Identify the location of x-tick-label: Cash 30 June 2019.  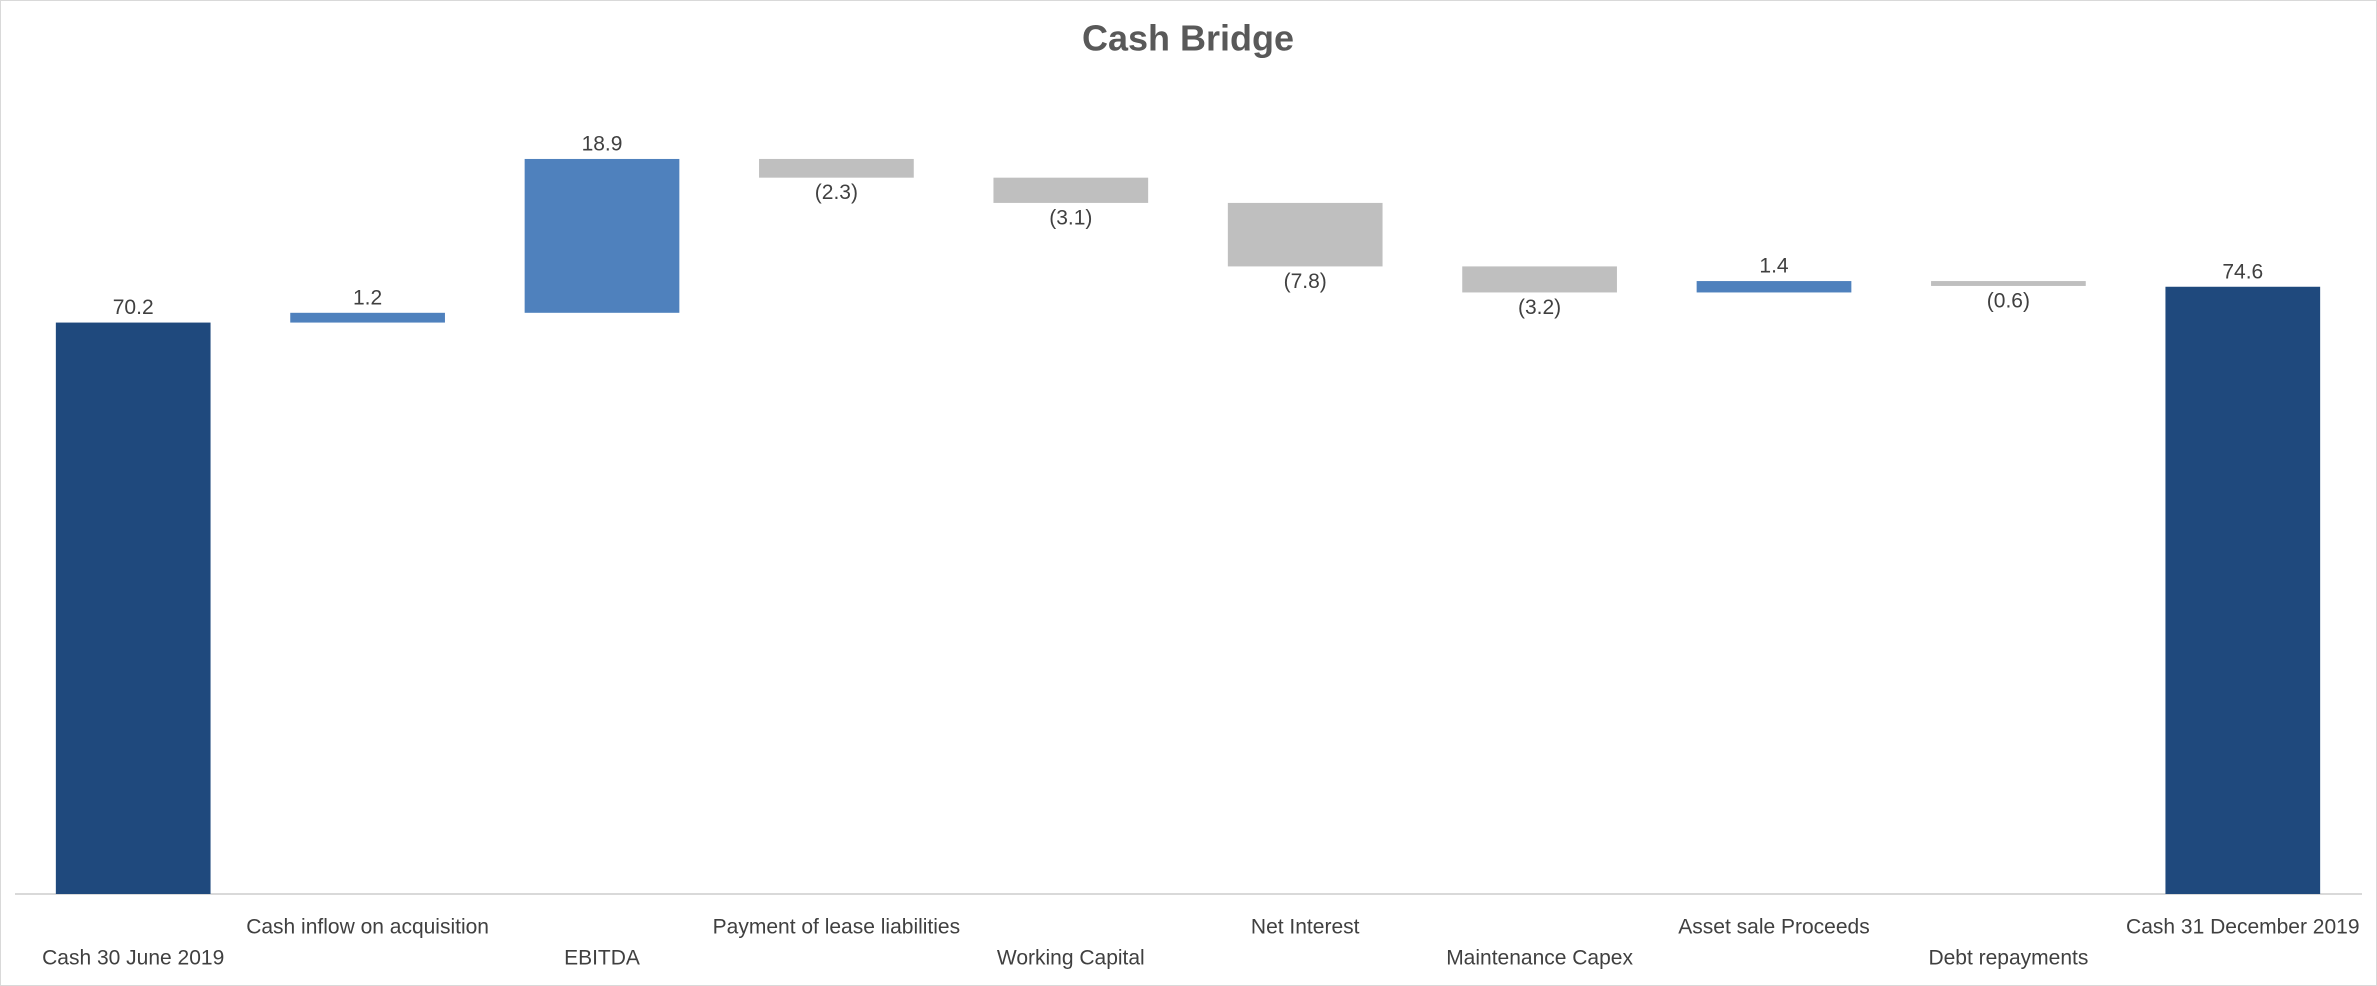
(133, 958).